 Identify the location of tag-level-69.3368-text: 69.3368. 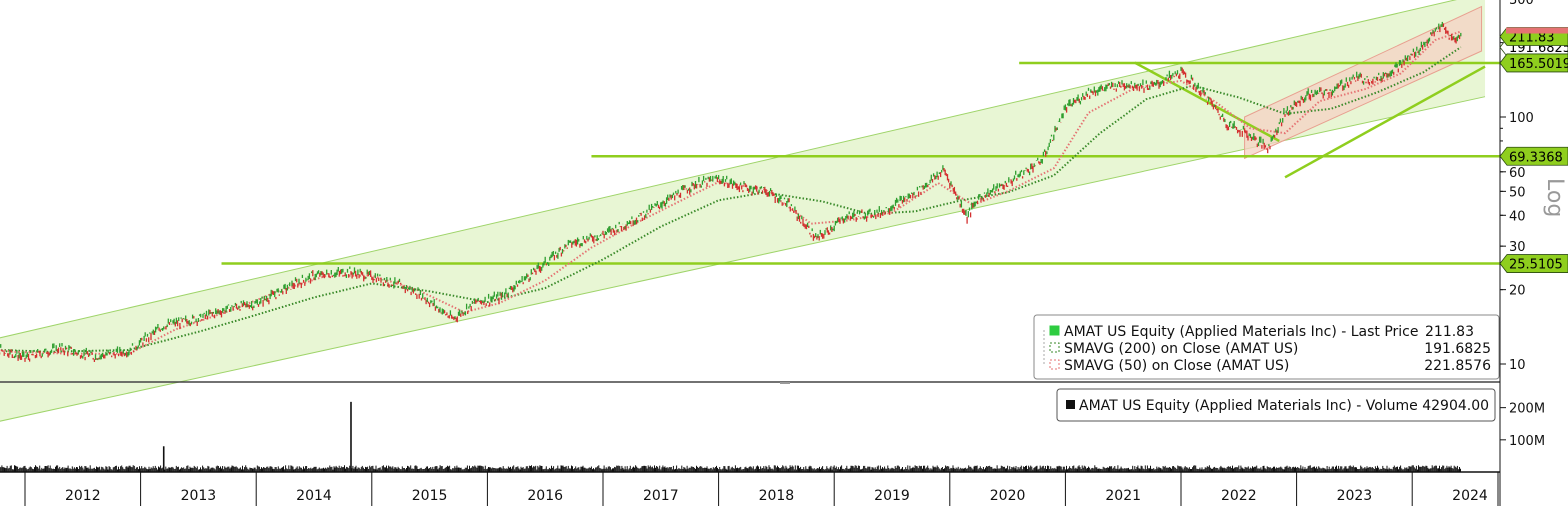
(1536, 157).